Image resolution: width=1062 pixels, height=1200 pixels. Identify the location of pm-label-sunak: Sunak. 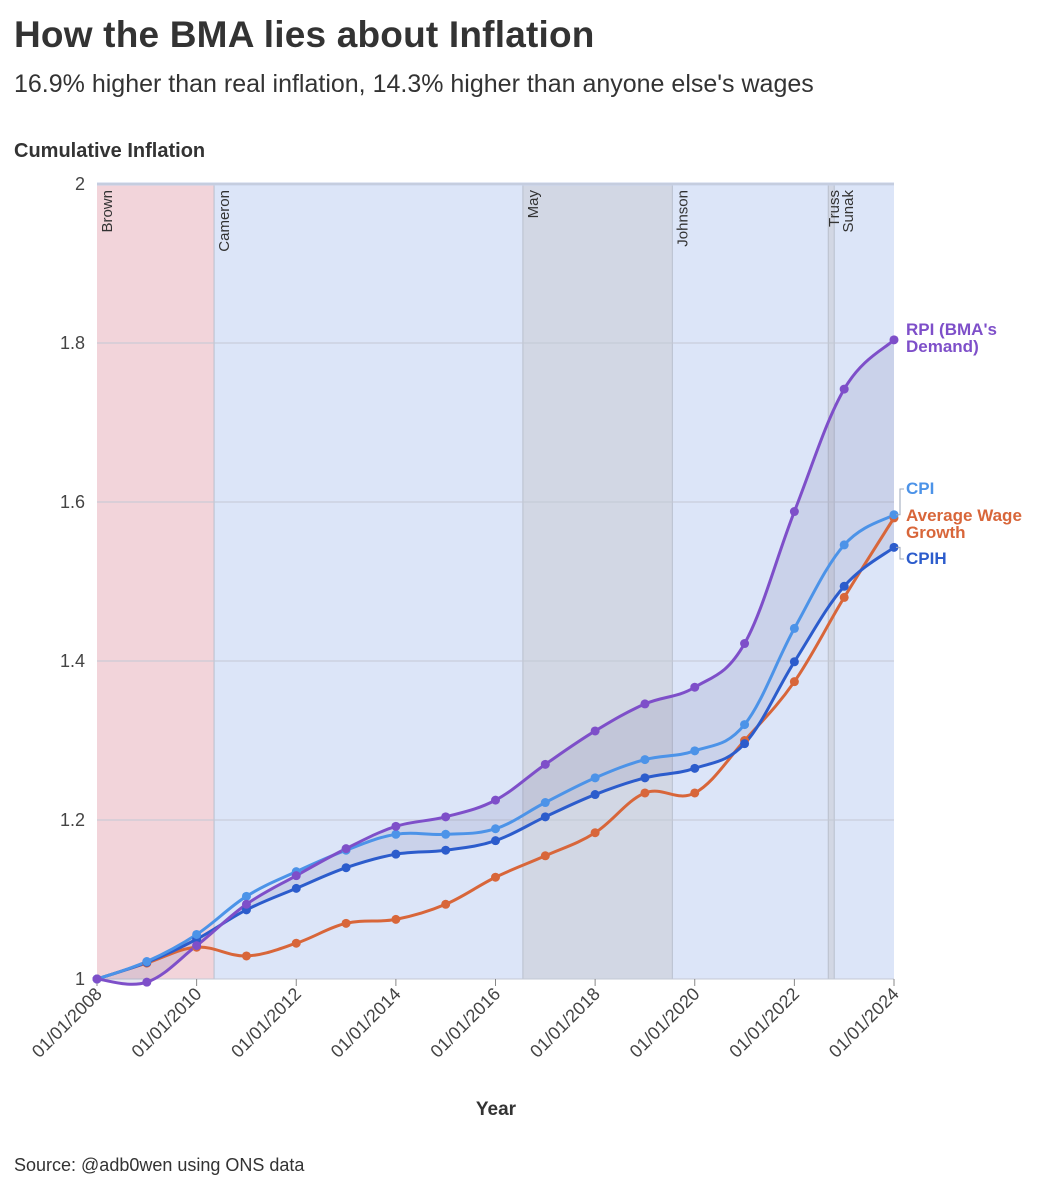
(848, 211).